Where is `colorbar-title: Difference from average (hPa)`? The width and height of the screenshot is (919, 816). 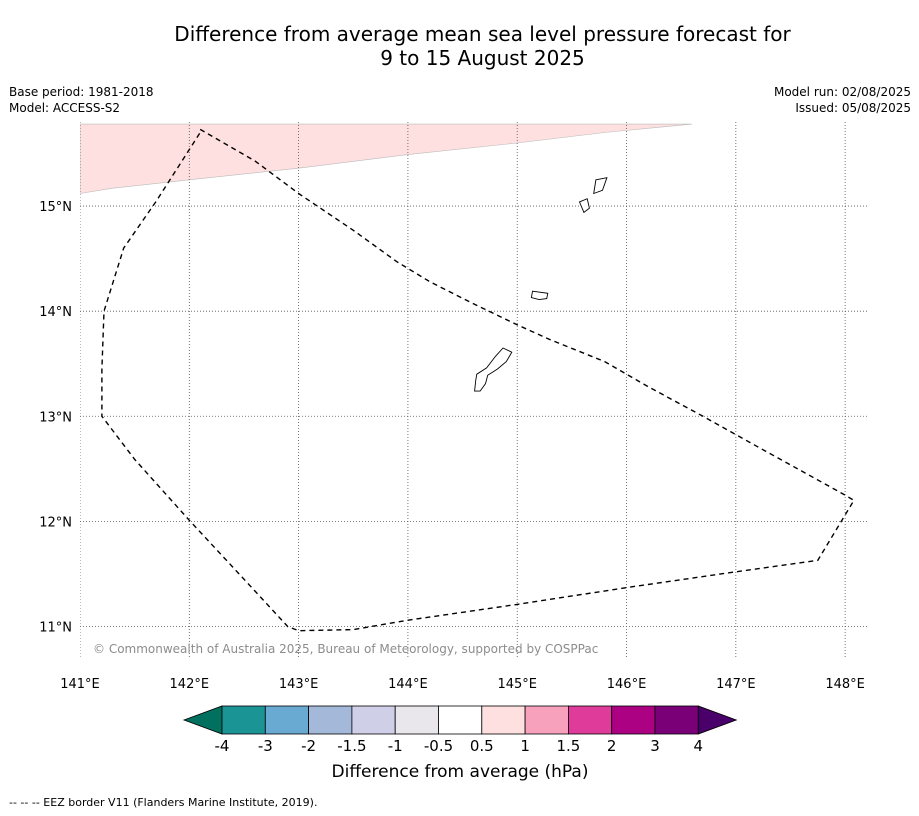
colorbar-title: Difference from average (hPa) is located at coordinates (460, 772).